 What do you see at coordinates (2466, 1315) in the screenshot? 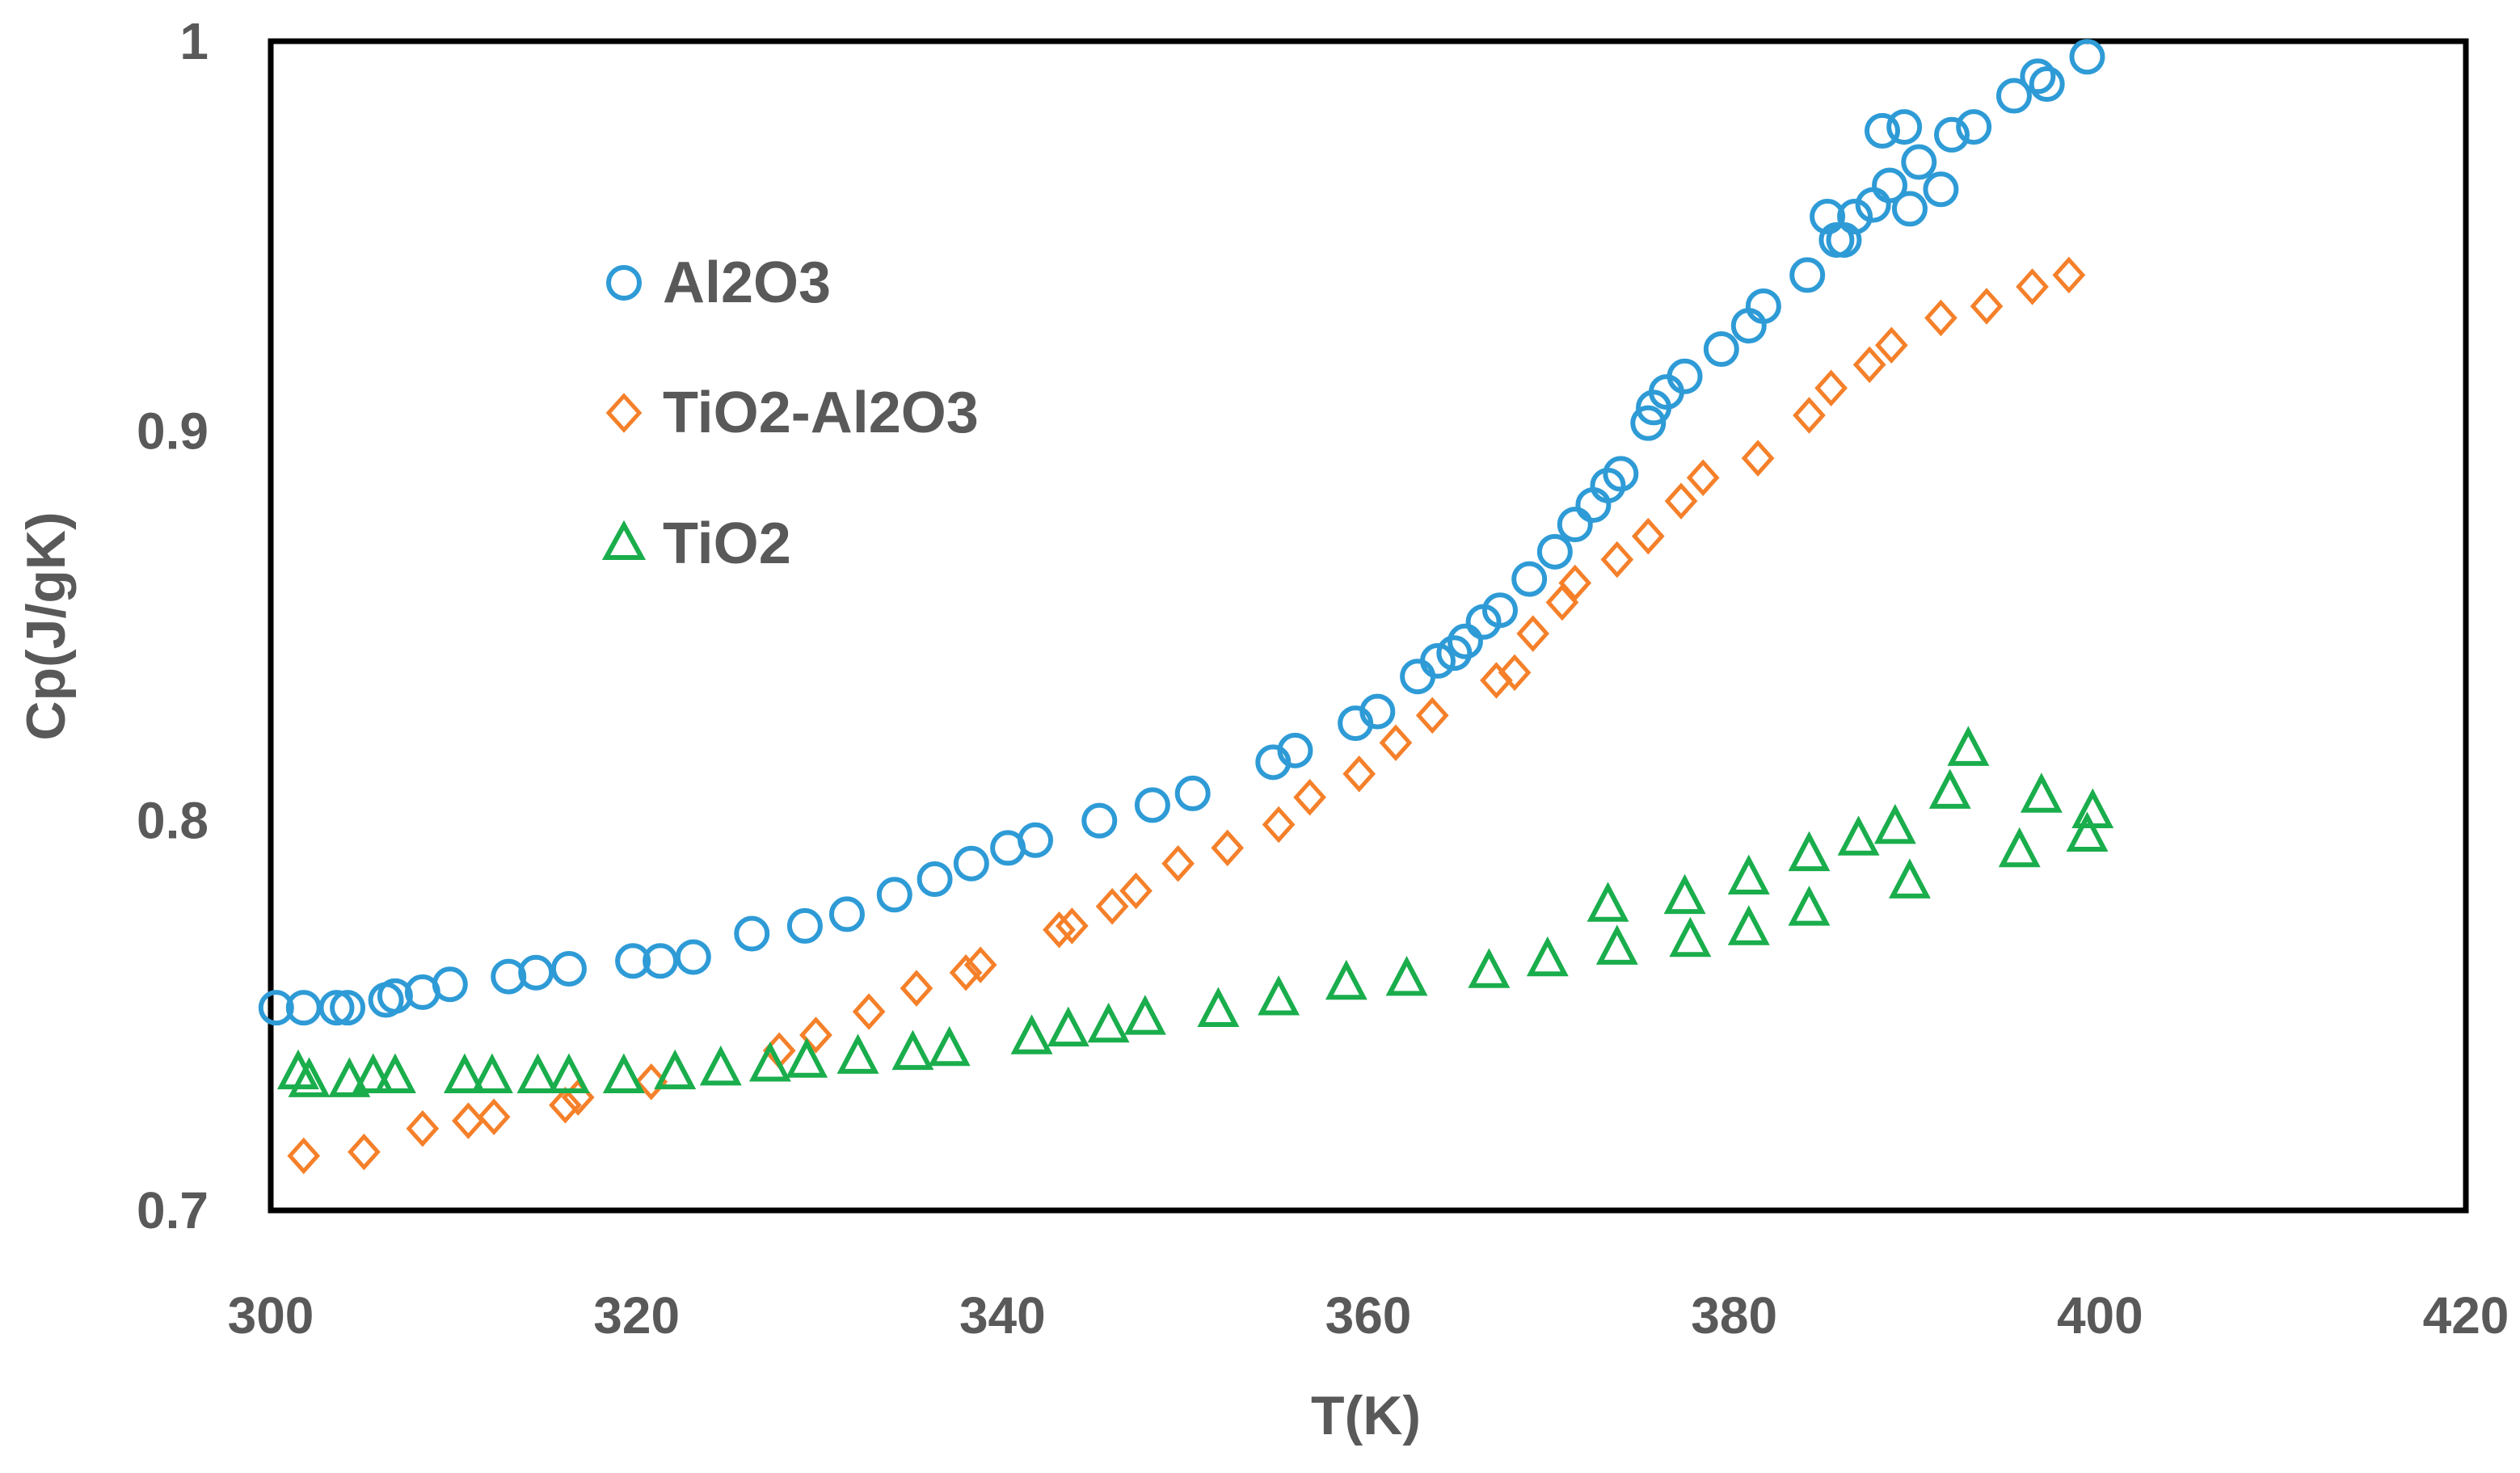
I see `x-tick-label: 420` at bounding box center [2466, 1315].